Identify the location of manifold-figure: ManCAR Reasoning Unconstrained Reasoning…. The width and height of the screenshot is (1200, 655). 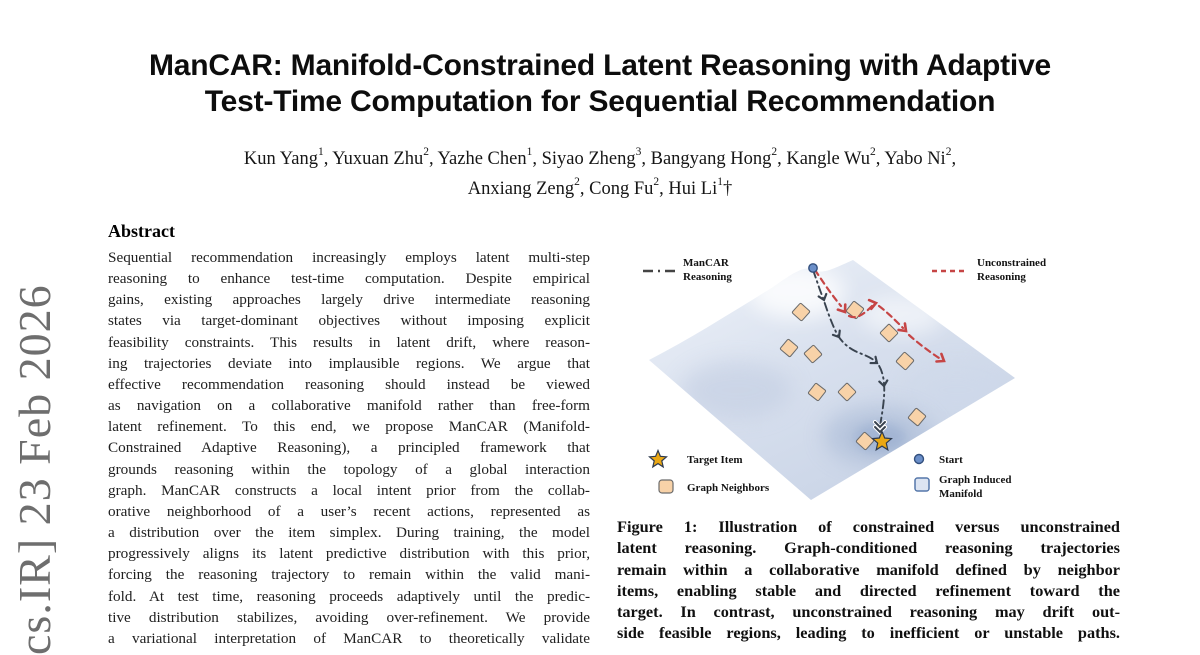
(844, 378).